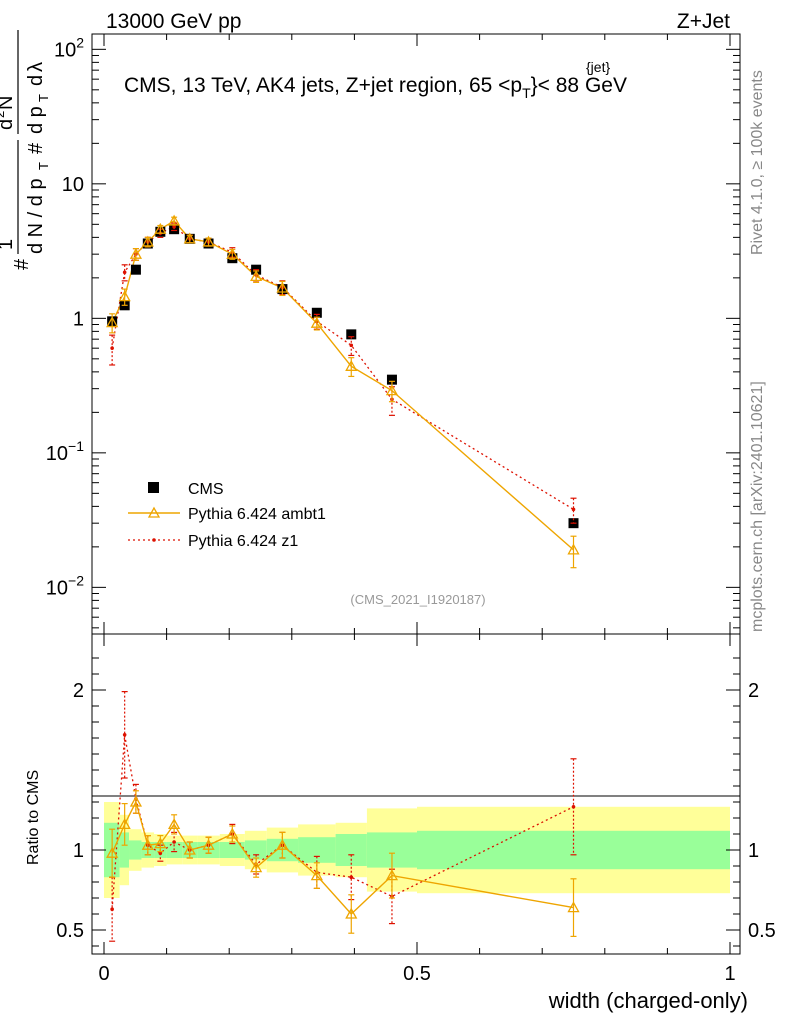 This screenshot has width=786, height=1024. What do you see at coordinates (73, 185) in the screenshot?
I see `y-main-tick-label-3: 10` at bounding box center [73, 185].